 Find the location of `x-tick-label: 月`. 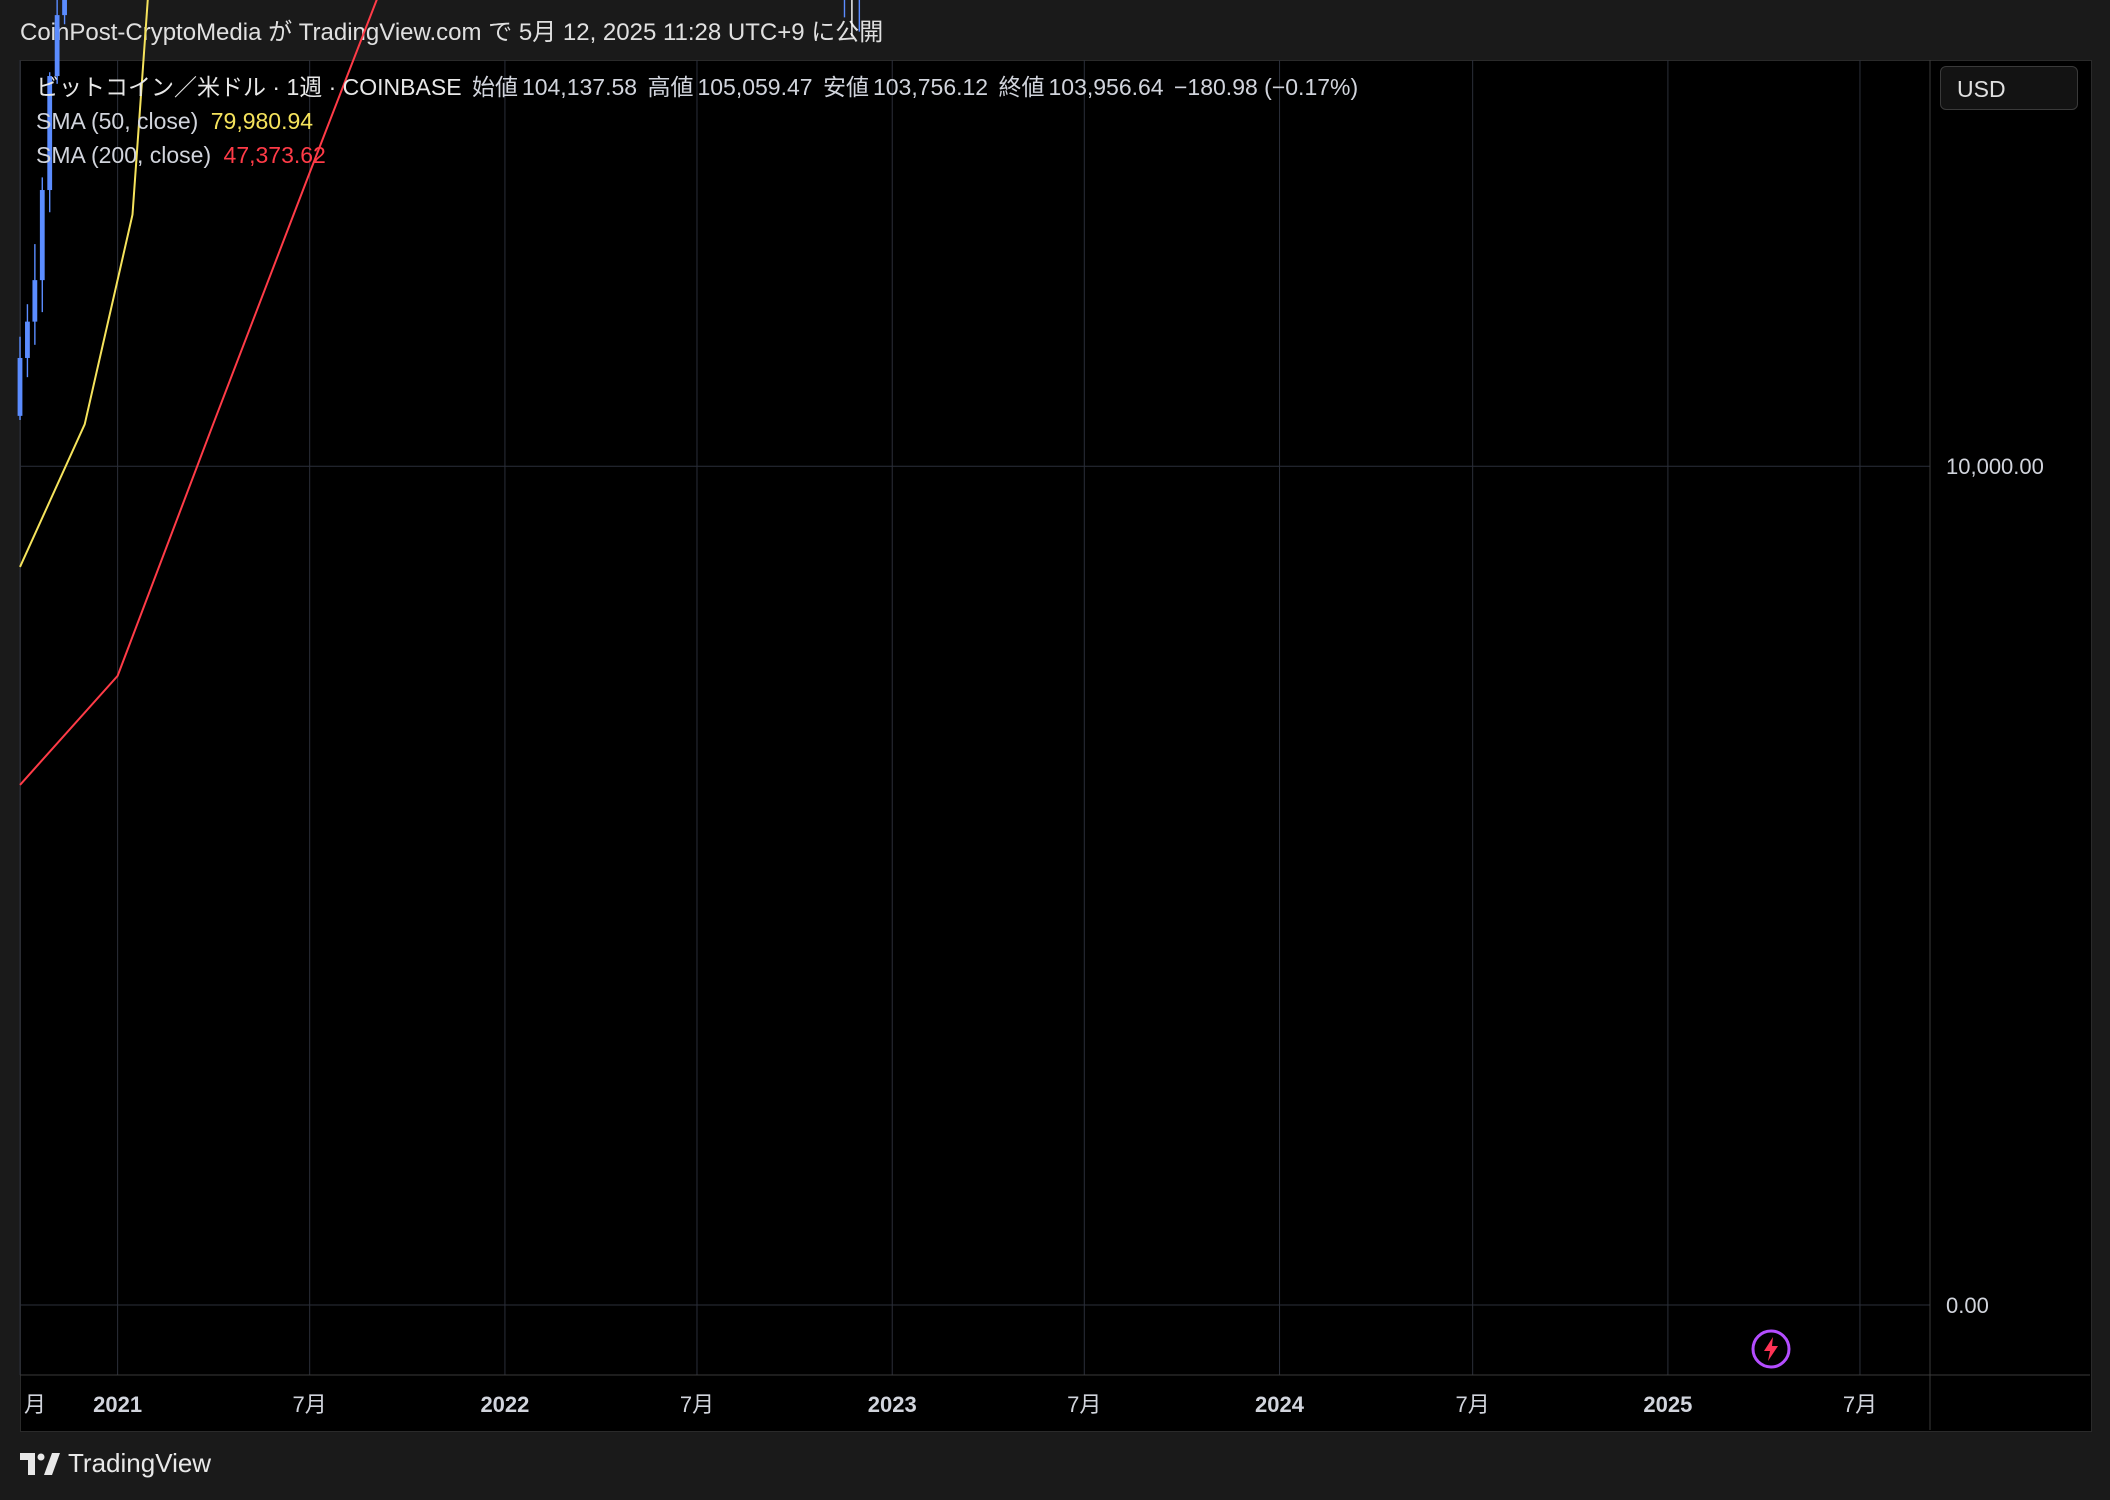

x-tick-label: 月 is located at coordinates (35, 1404).